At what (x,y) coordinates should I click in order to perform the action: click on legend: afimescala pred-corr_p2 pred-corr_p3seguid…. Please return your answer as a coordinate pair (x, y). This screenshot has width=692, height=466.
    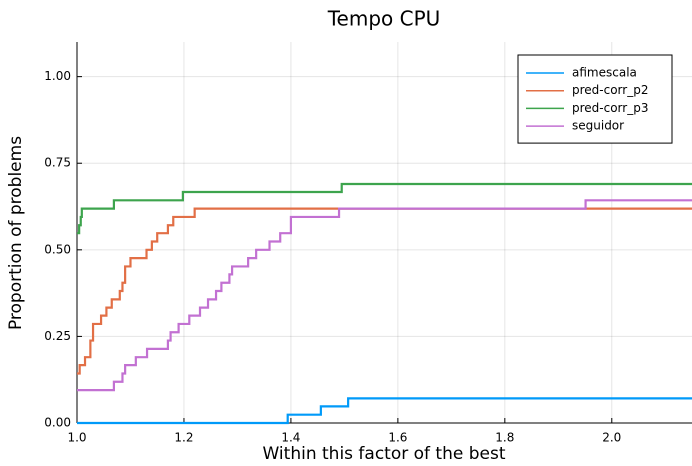
    Looking at the image, I should click on (595, 99).